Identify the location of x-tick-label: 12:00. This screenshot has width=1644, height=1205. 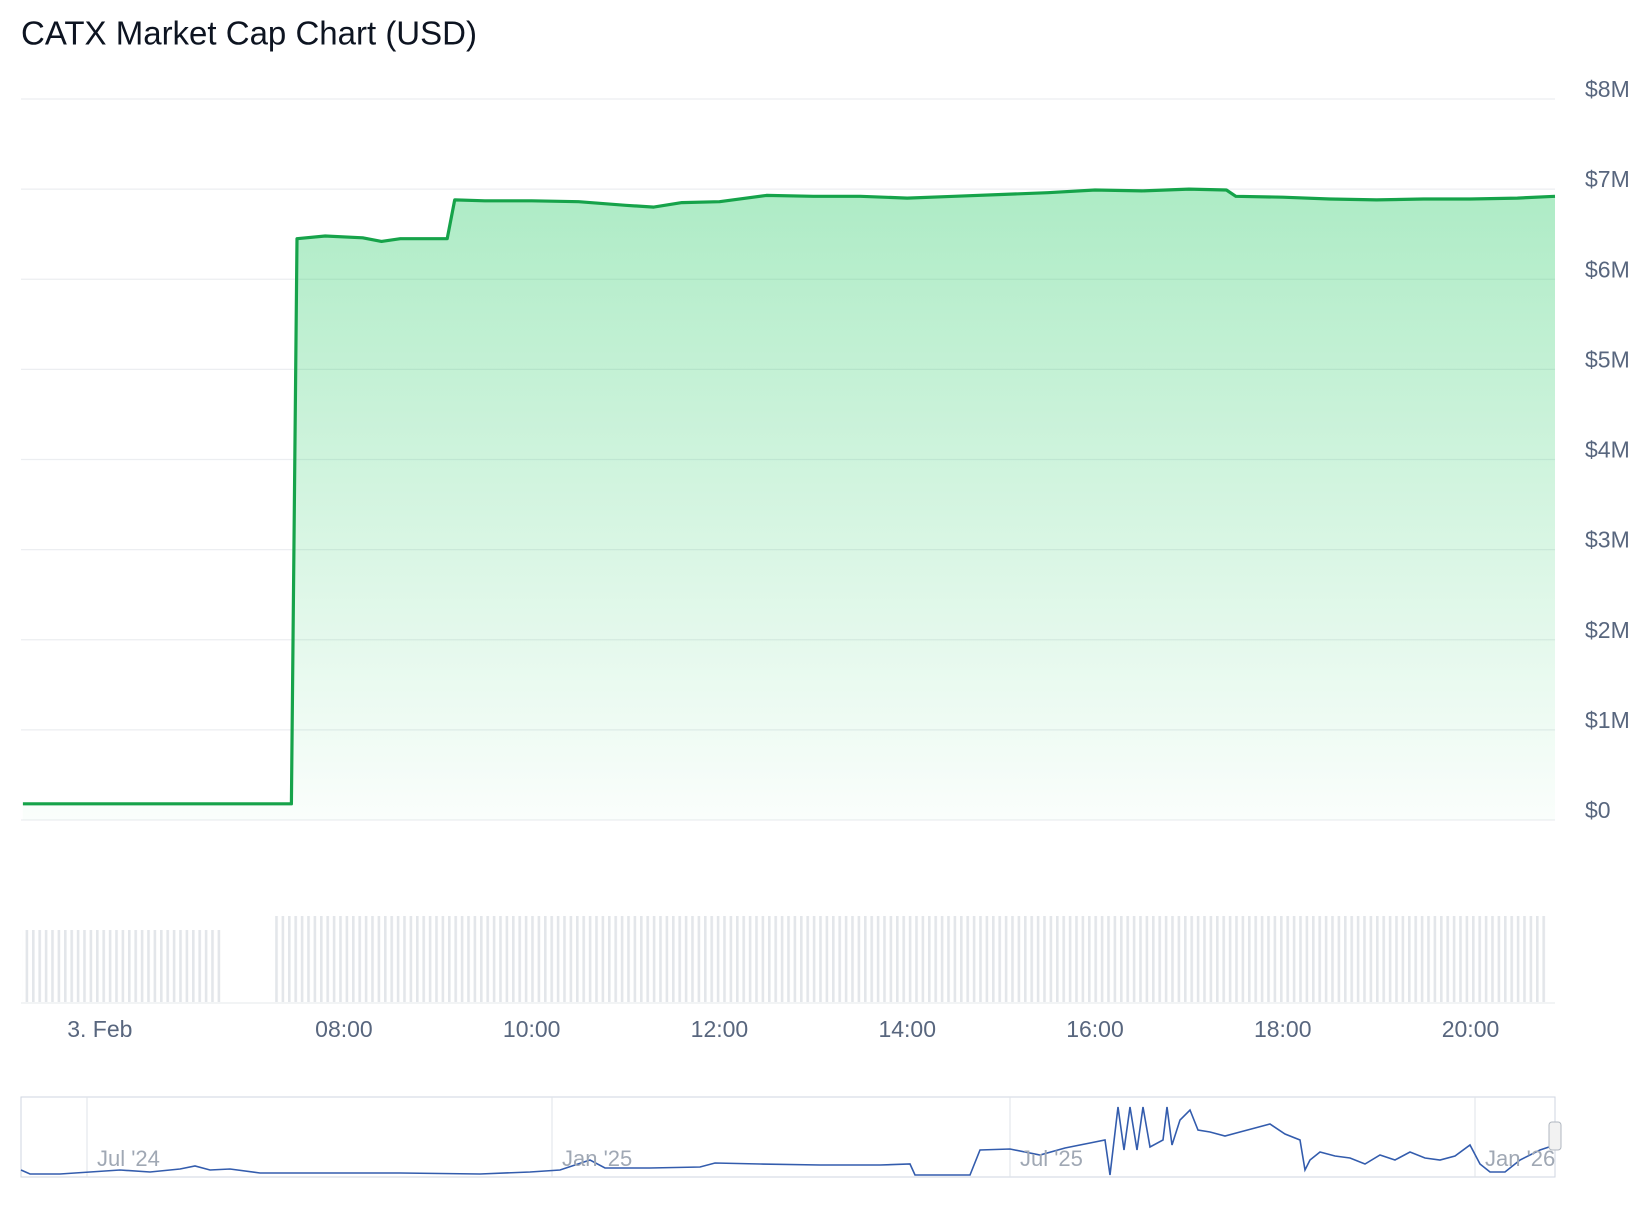
(720, 1029).